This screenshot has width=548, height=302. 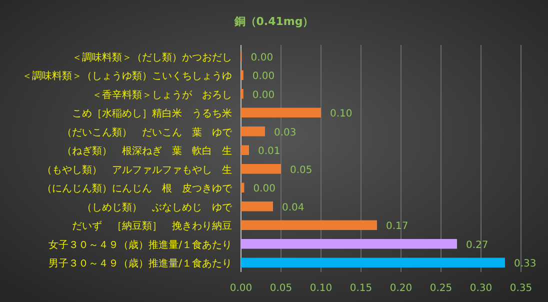 I want to click on y-tick-label: （だいこん類） だいこん 葉 ゆで, so click(x=147, y=132).